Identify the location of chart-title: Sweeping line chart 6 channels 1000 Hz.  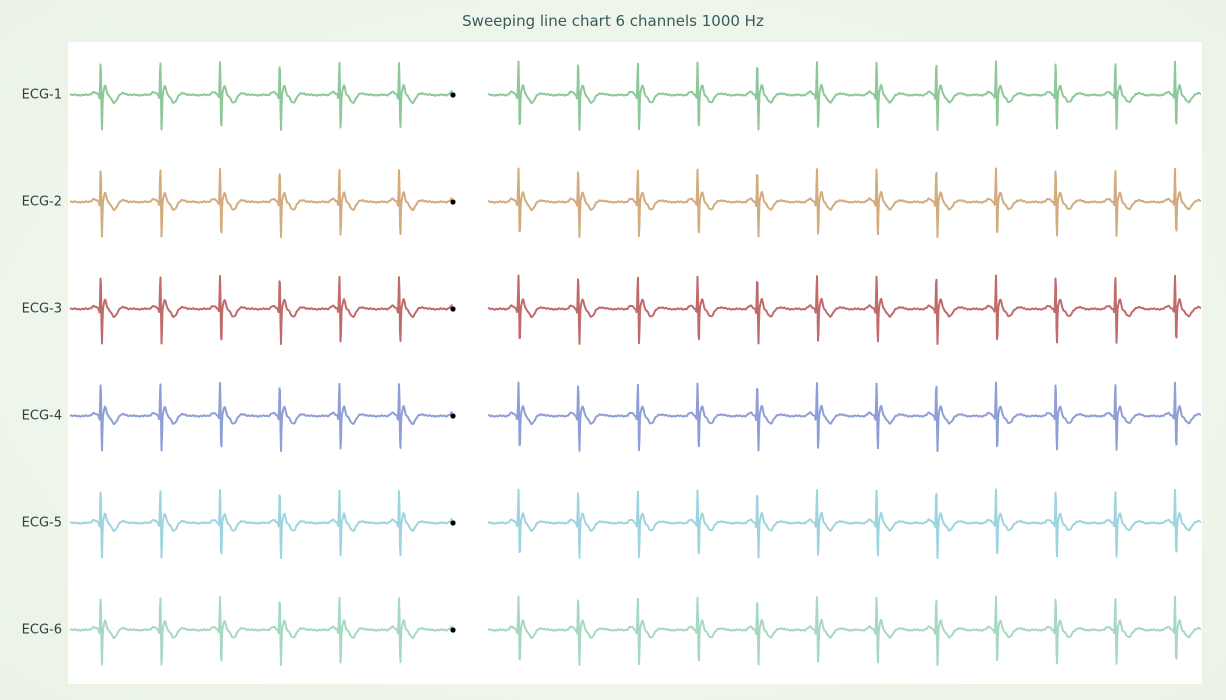
(613, 21).